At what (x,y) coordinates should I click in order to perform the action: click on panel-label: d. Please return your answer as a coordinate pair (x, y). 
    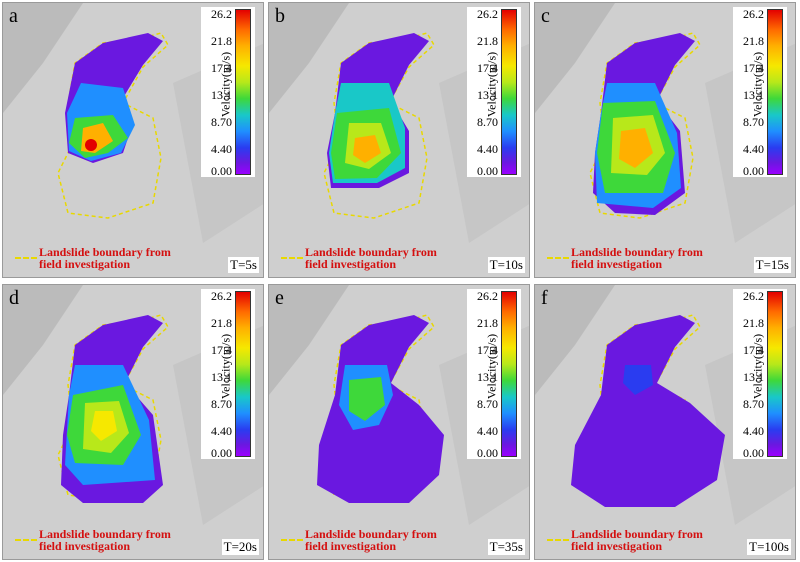
    Looking at the image, I should click on (14, 298).